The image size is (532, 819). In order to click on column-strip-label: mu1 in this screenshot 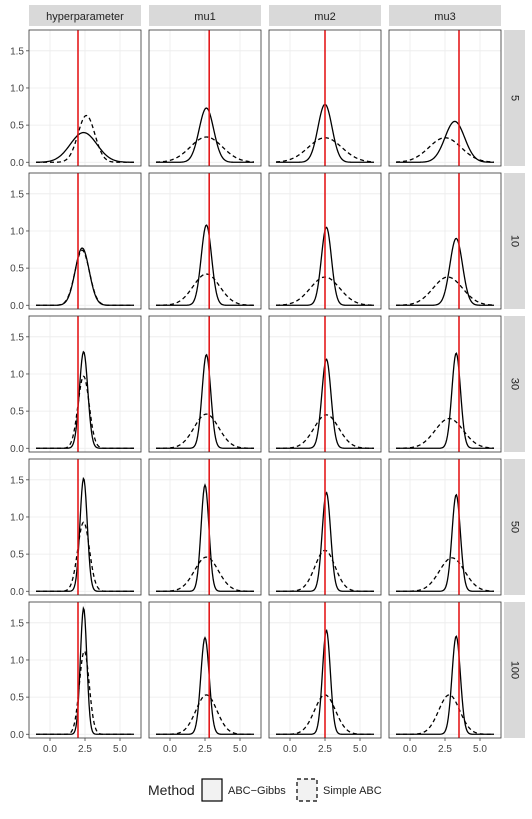, I will do `click(204, 17)`.